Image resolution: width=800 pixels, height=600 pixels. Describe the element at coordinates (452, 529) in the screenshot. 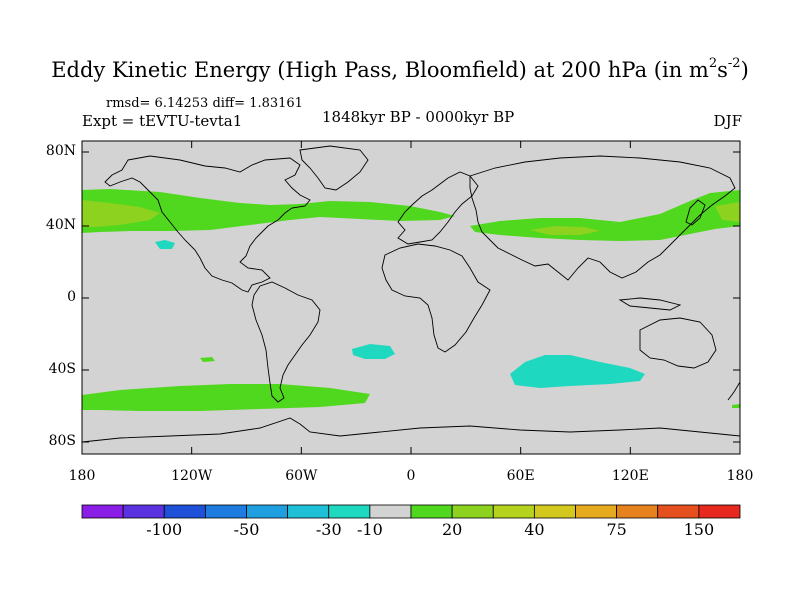

I see `colorbar-label: 20` at that location.